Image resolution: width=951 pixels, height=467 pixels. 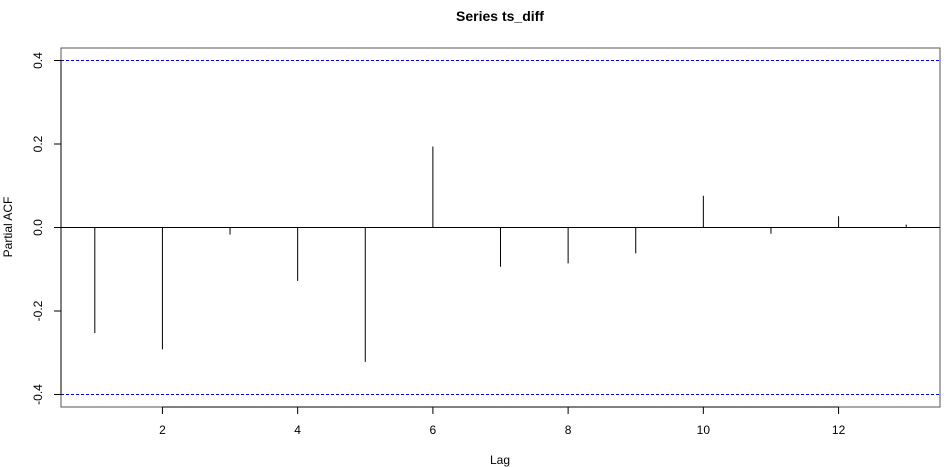 I want to click on x-tick-label: 6, so click(x=433, y=430).